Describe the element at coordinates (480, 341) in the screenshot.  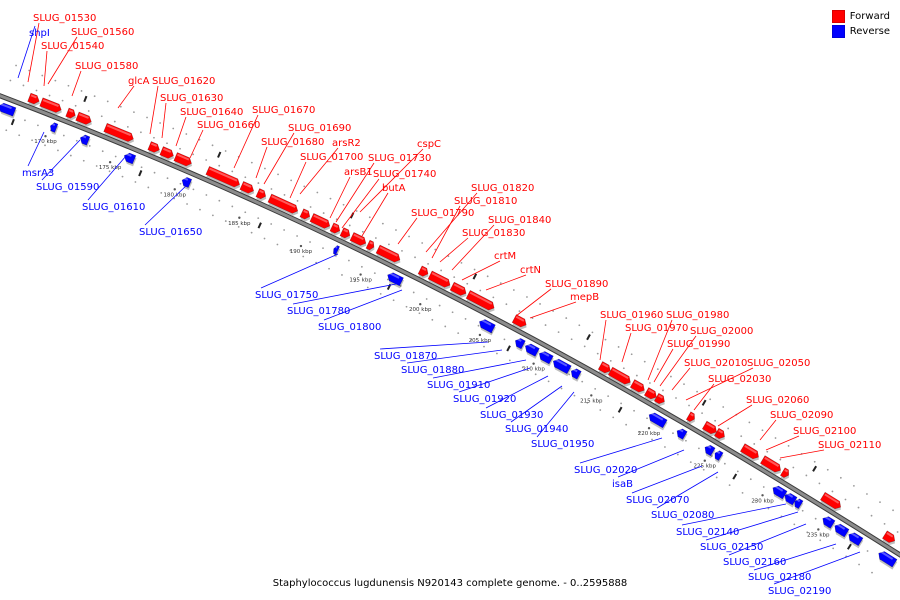
I see `tick-label: 205 kbp` at that location.